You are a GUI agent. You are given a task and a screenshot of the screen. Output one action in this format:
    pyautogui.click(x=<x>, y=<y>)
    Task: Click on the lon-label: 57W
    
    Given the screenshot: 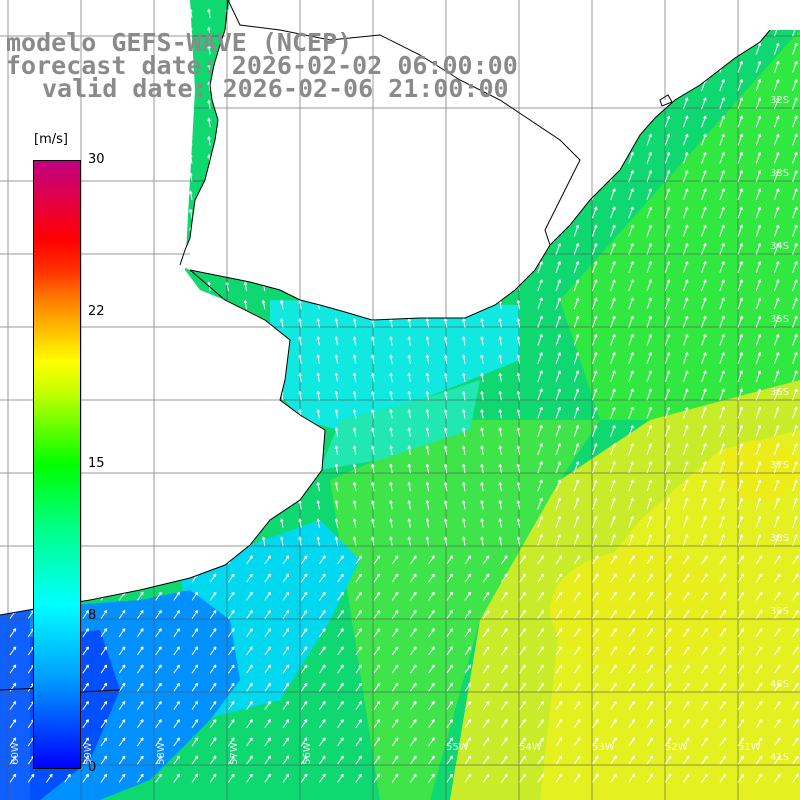 What is the action you would take?
    pyautogui.click(x=234, y=753)
    